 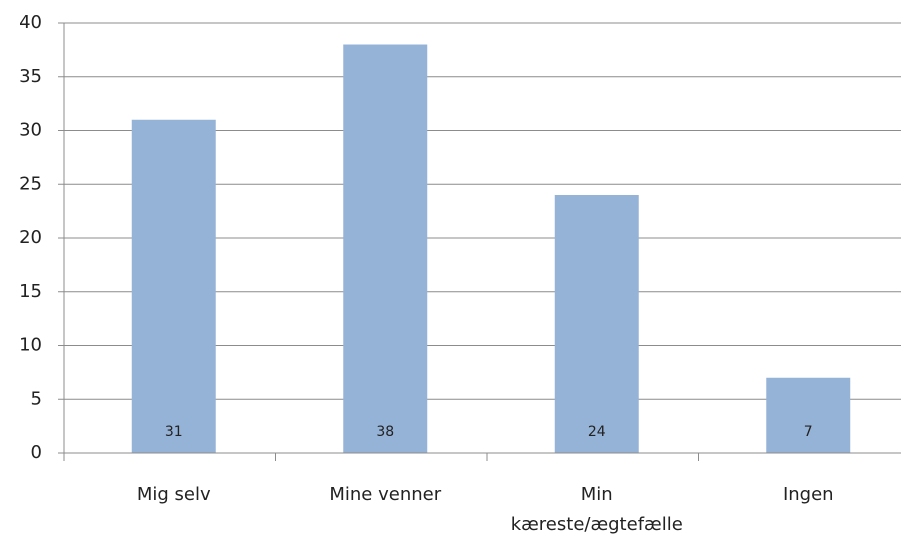 What do you see at coordinates (30, 22) in the screenshot?
I see `y-tick-label: 40` at bounding box center [30, 22].